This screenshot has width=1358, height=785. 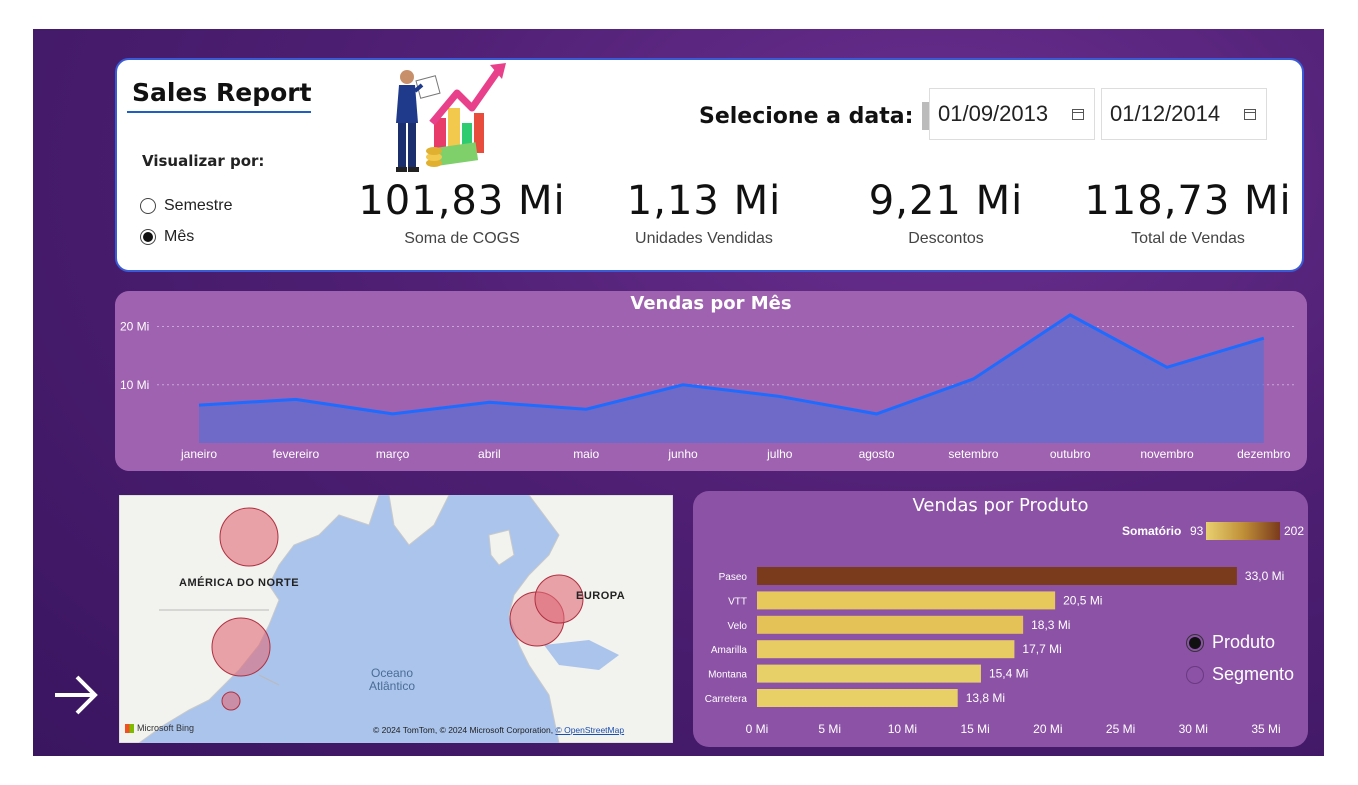 I want to click on radio-produto-label: Produto, so click(x=1244, y=642).